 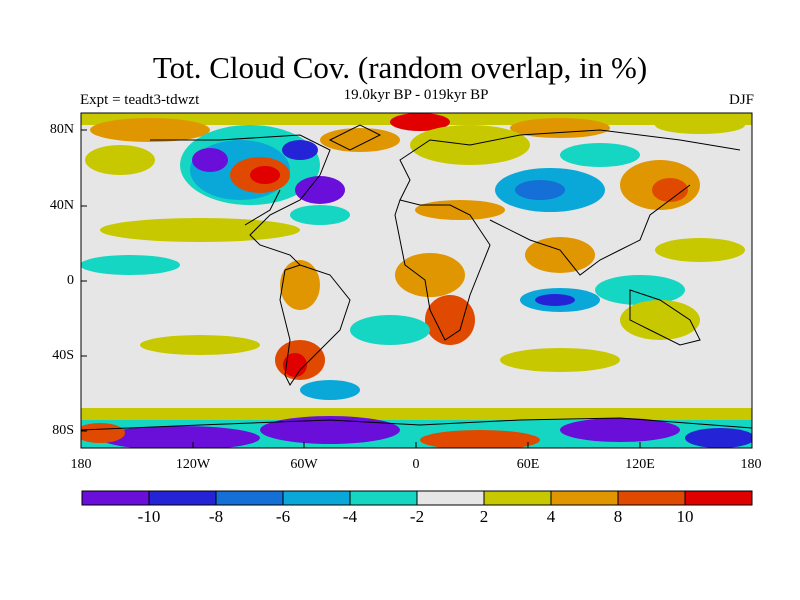 What do you see at coordinates (70, 280) in the screenshot?
I see `lat-label-0: 0` at bounding box center [70, 280].